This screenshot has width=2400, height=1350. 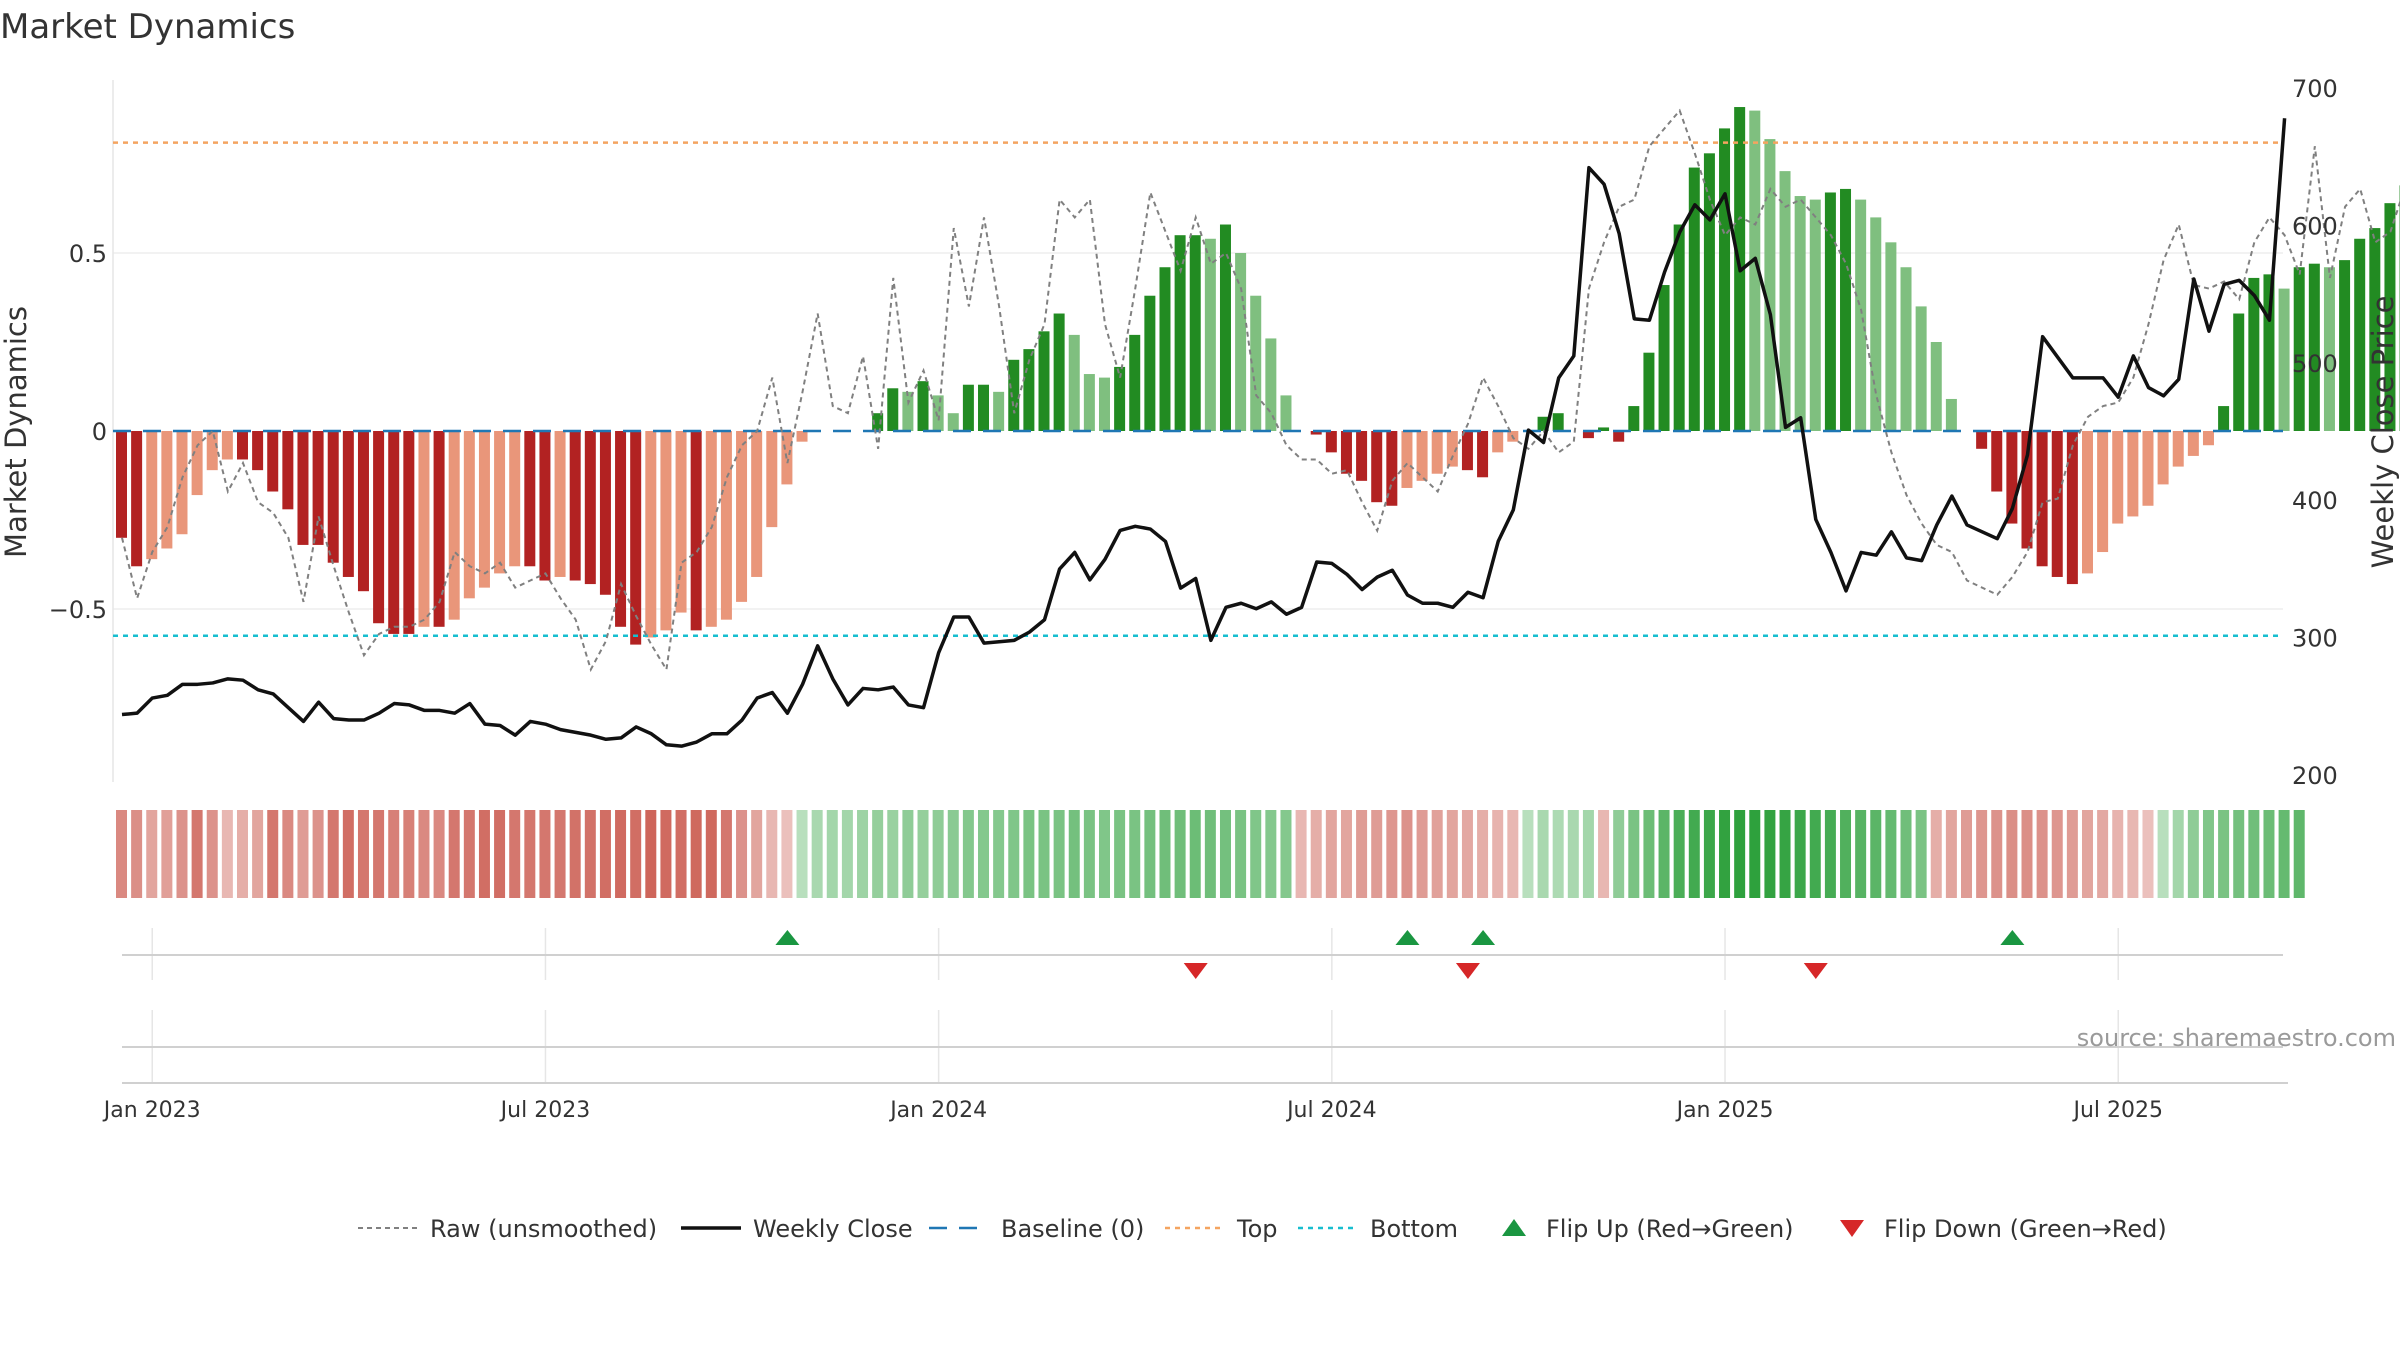 What do you see at coordinates (1202, 954) in the screenshot?
I see `flip-panel` at bounding box center [1202, 954].